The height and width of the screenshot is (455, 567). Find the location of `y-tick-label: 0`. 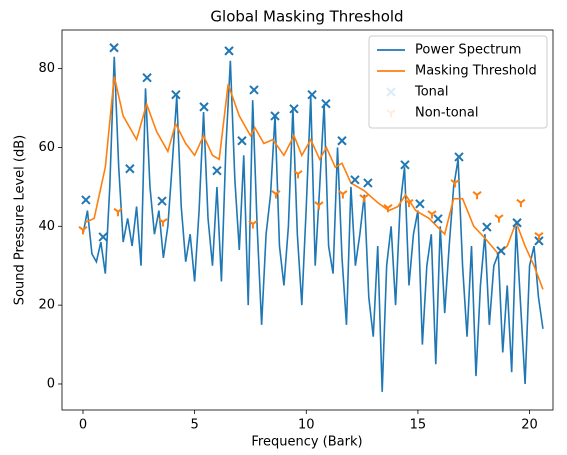

y-tick-label: 0 is located at coordinates (51, 383).